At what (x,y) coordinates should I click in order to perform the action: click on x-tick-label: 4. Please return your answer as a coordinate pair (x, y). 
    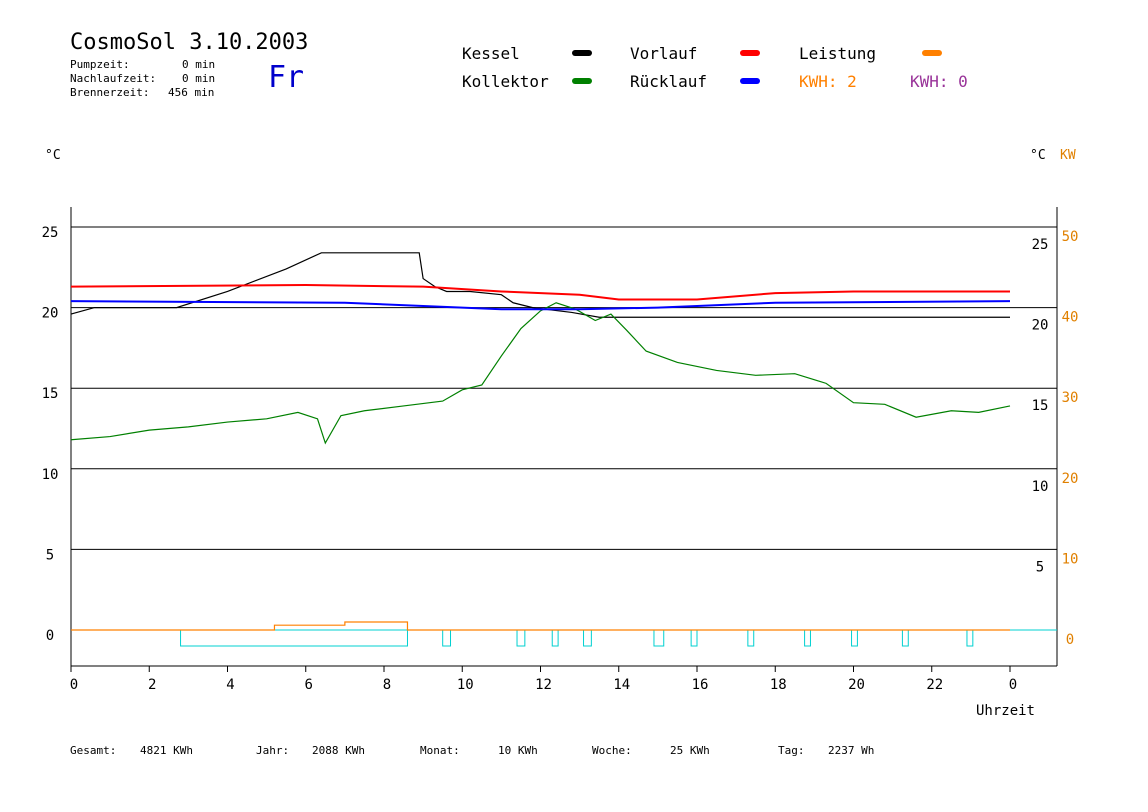
    Looking at the image, I should click on (230, 685).